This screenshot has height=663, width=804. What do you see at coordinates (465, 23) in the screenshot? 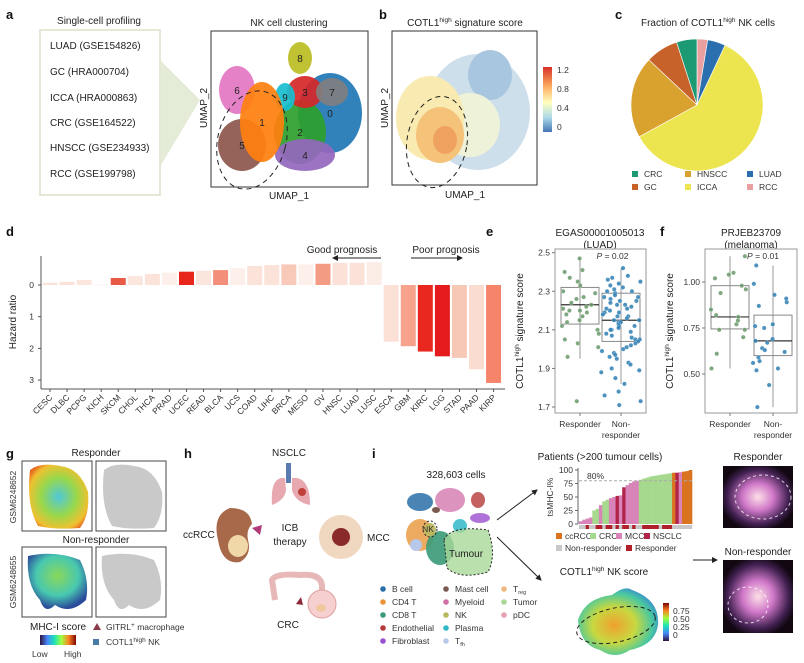
I see `signature-score-title: COTL1high signature score` at bounding box center [465, 23].